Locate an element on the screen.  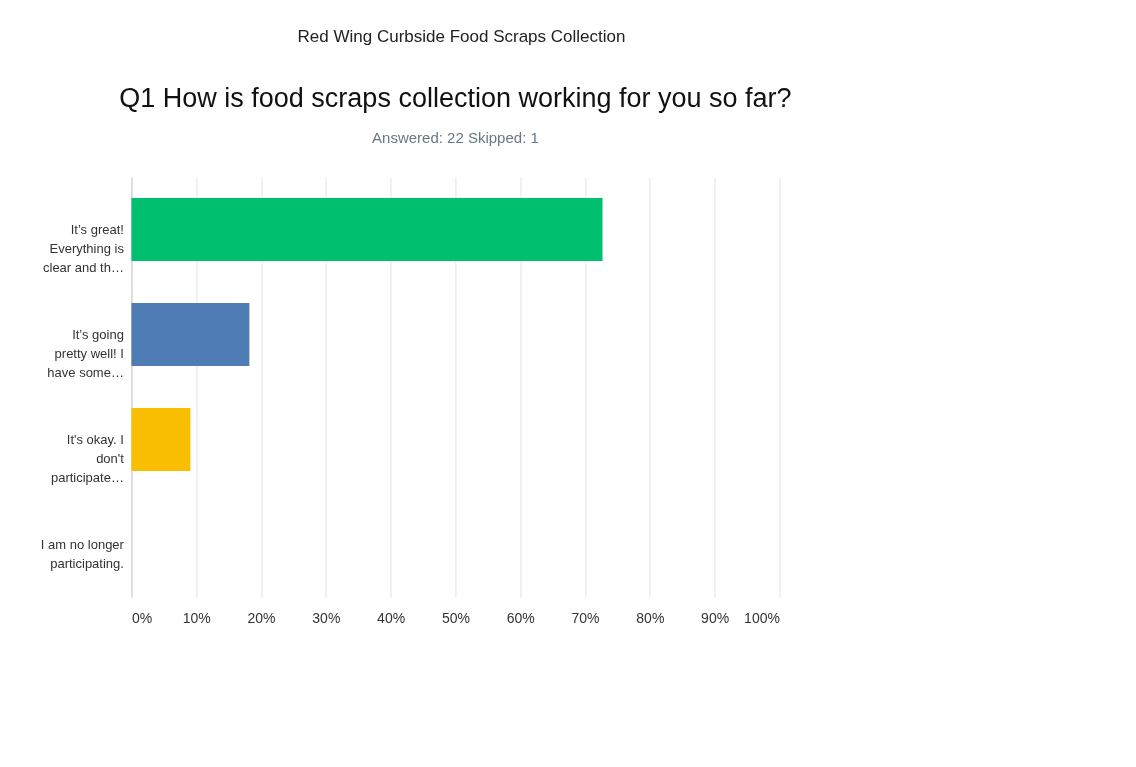
x-tick-label: 70% is located at coordinates (585, 617).